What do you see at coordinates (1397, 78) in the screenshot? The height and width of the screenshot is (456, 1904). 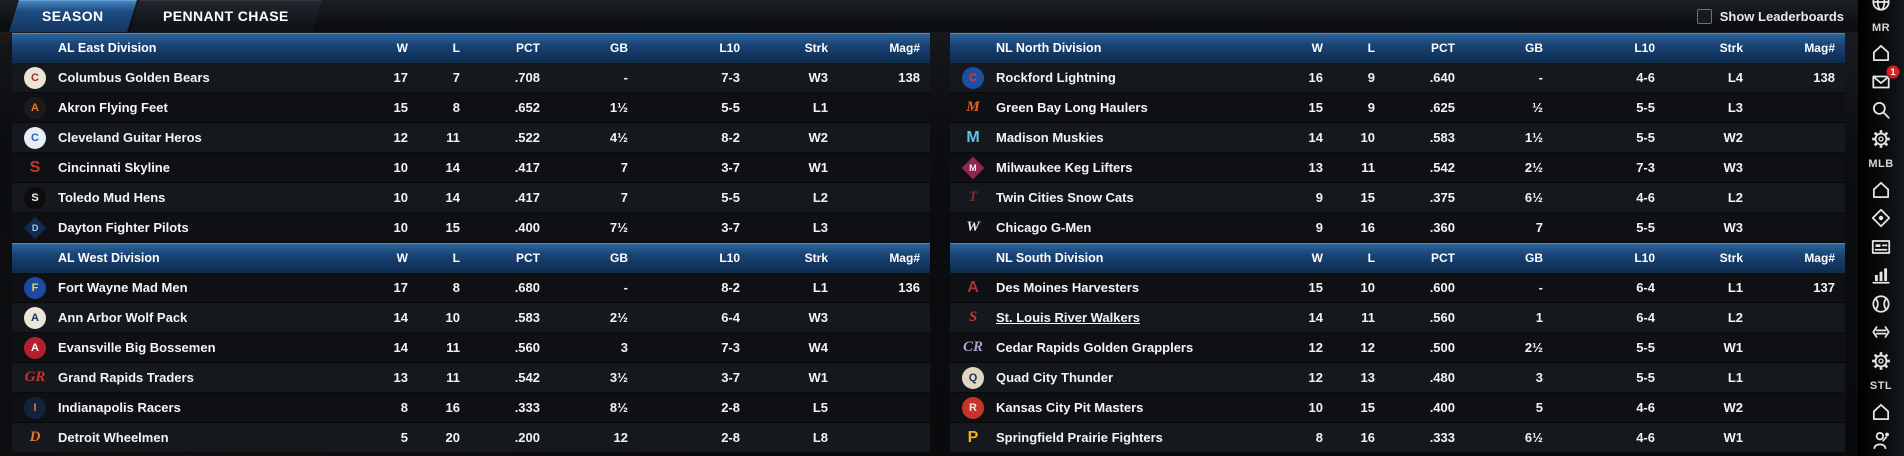 I see `team-row: C Rockford Lightning 16 9 .640 - 4-6 L4 138` at bounding box center [1397, 78].